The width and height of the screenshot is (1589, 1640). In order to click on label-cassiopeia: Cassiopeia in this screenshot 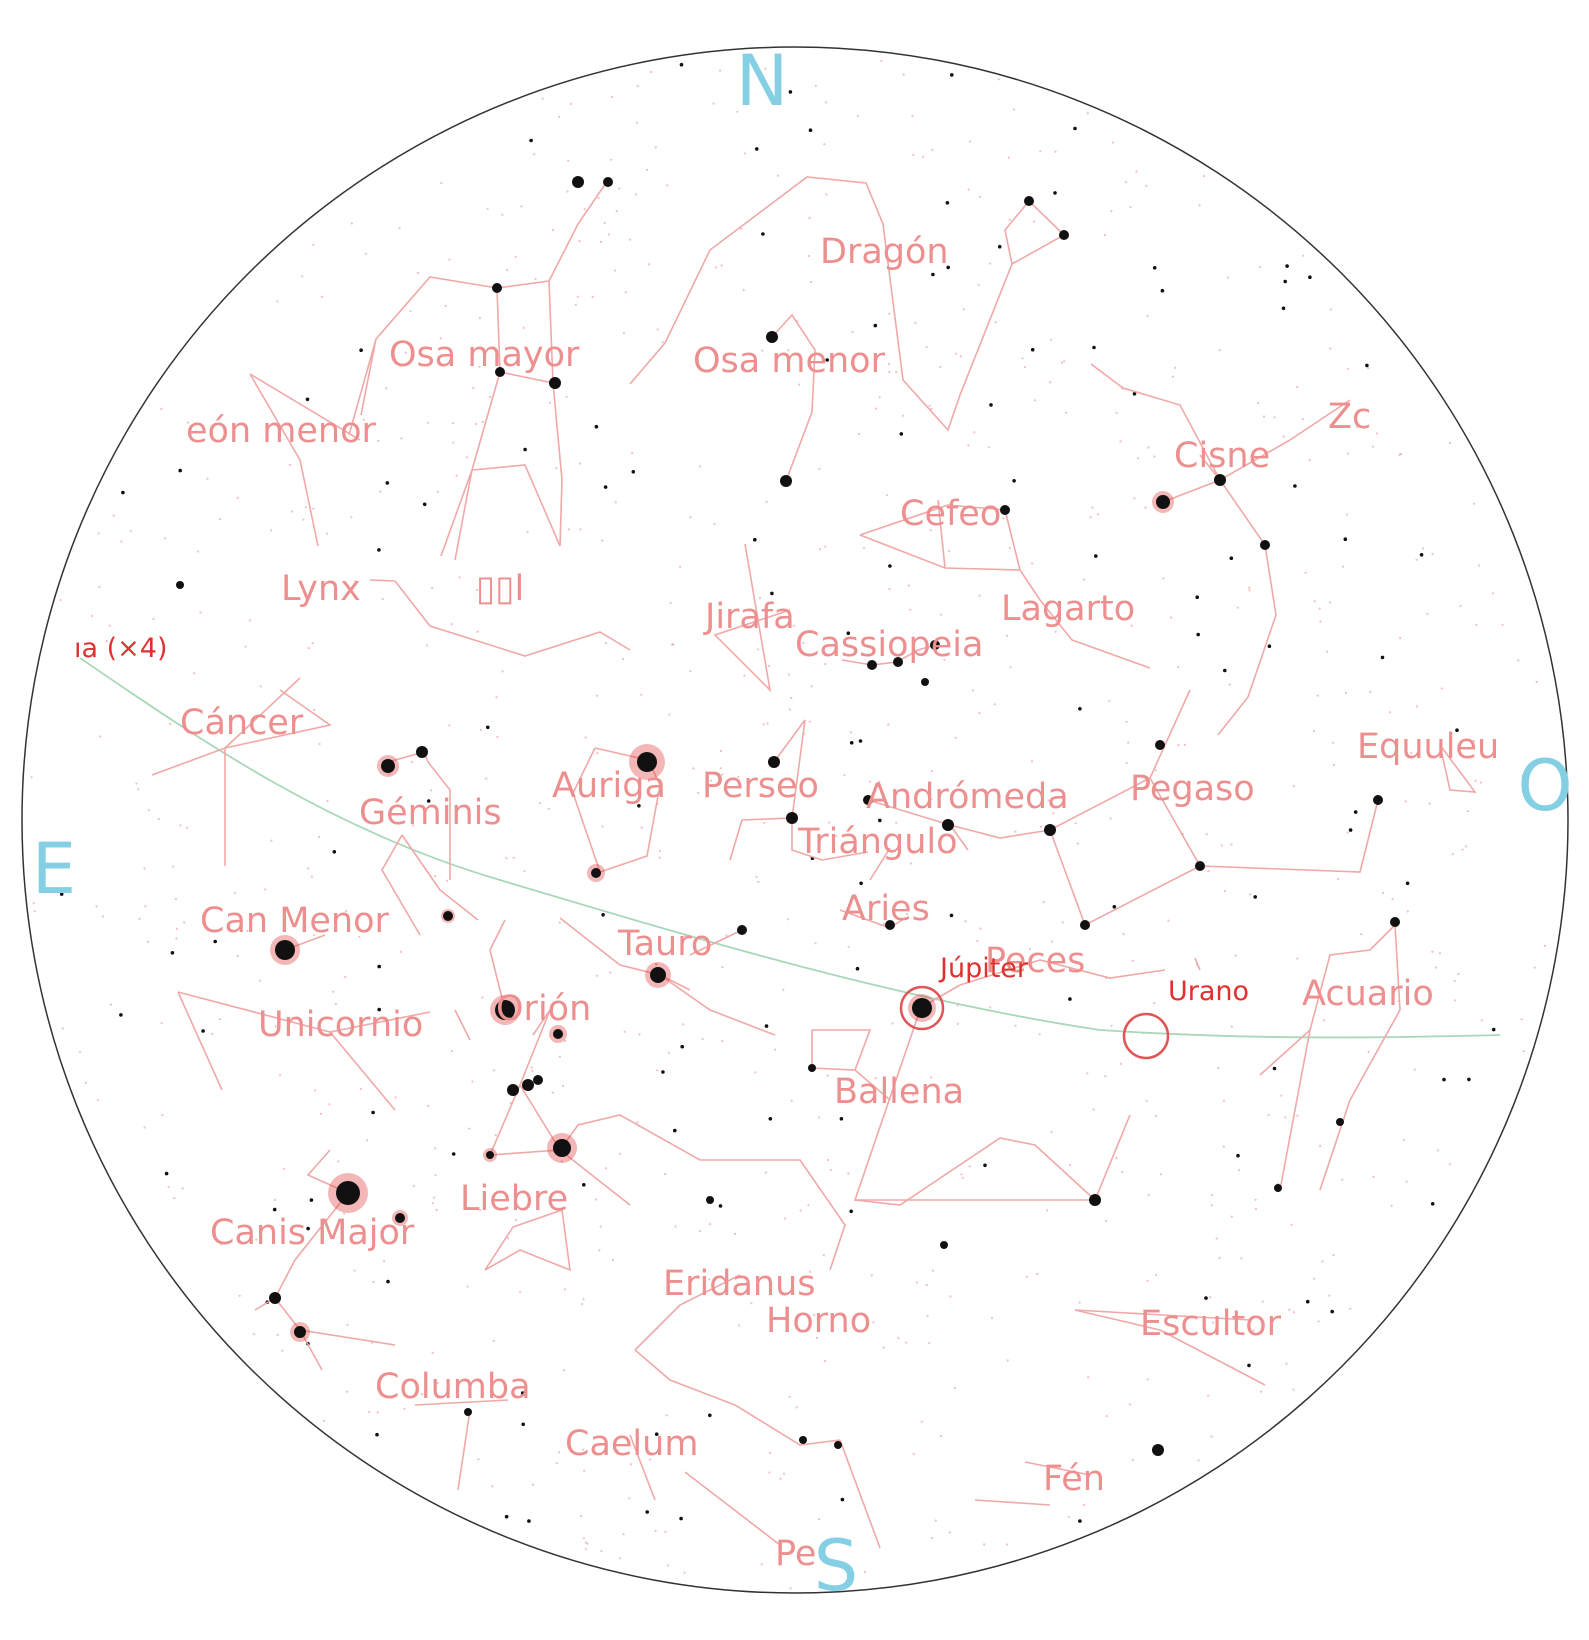, I will do `click(889, 645)`.